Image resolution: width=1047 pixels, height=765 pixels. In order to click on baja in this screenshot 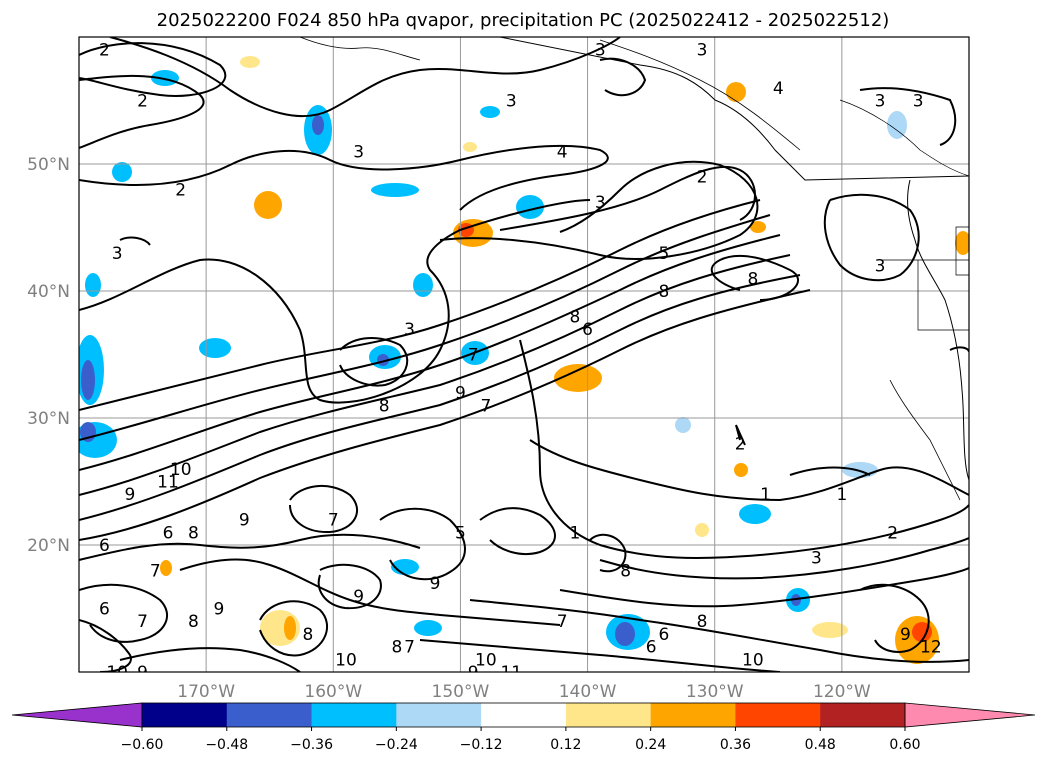, I will do `click(925, 440)`.